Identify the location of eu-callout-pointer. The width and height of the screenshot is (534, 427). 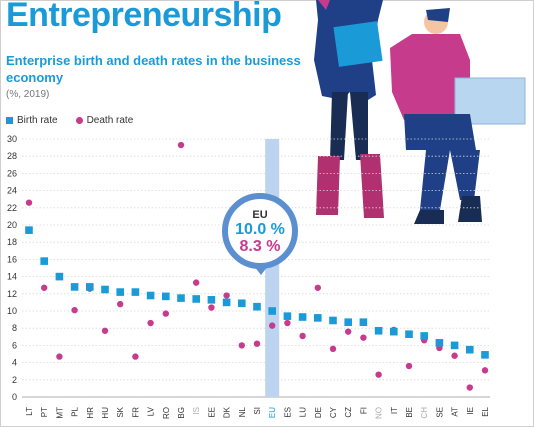
(261, 270).